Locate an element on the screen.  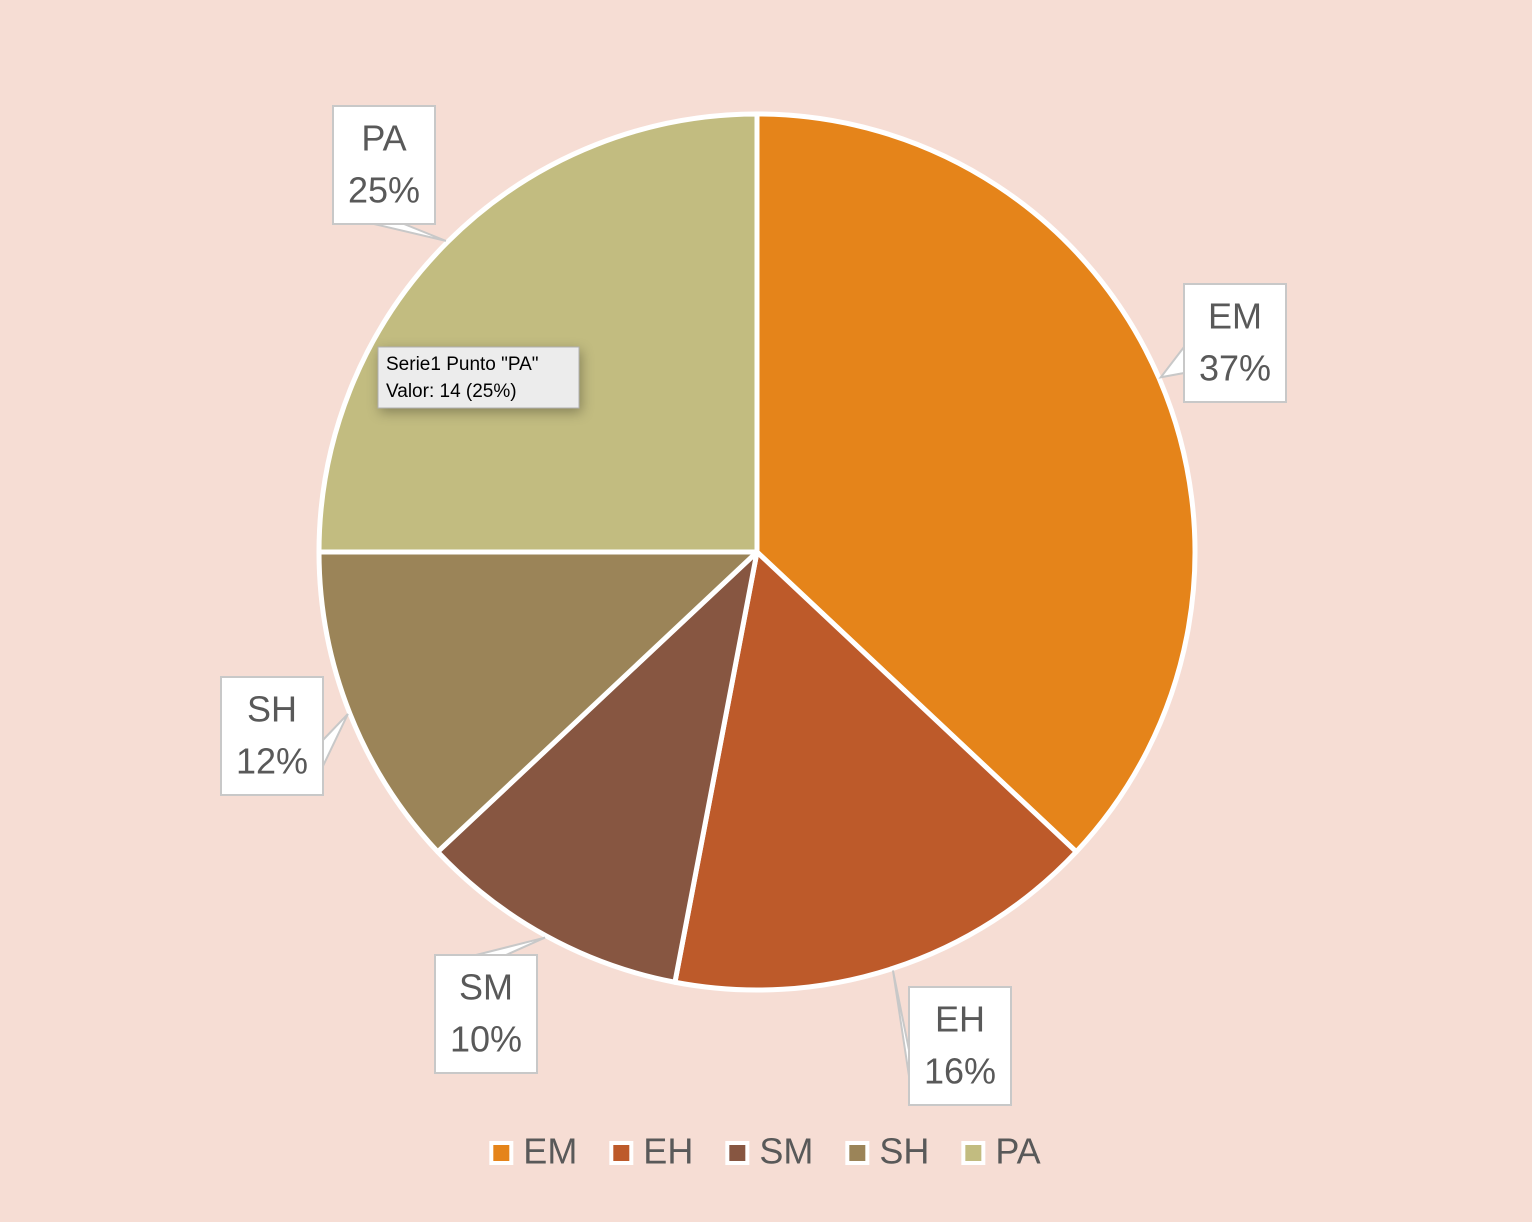
legend-label: EH is located at coordinates (668, 1151).